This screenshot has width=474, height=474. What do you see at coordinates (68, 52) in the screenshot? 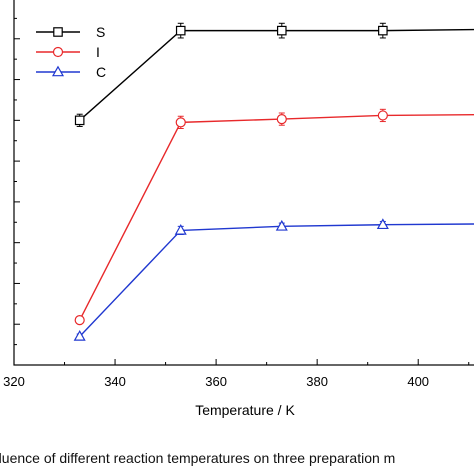
I see `legend-item-I: I` at bounding box center [68, 52].